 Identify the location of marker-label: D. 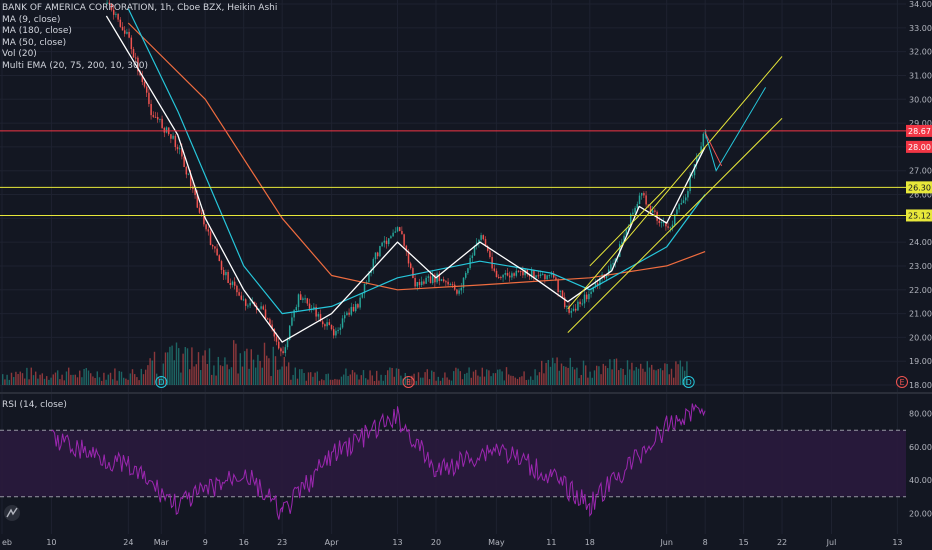
(161, 382).